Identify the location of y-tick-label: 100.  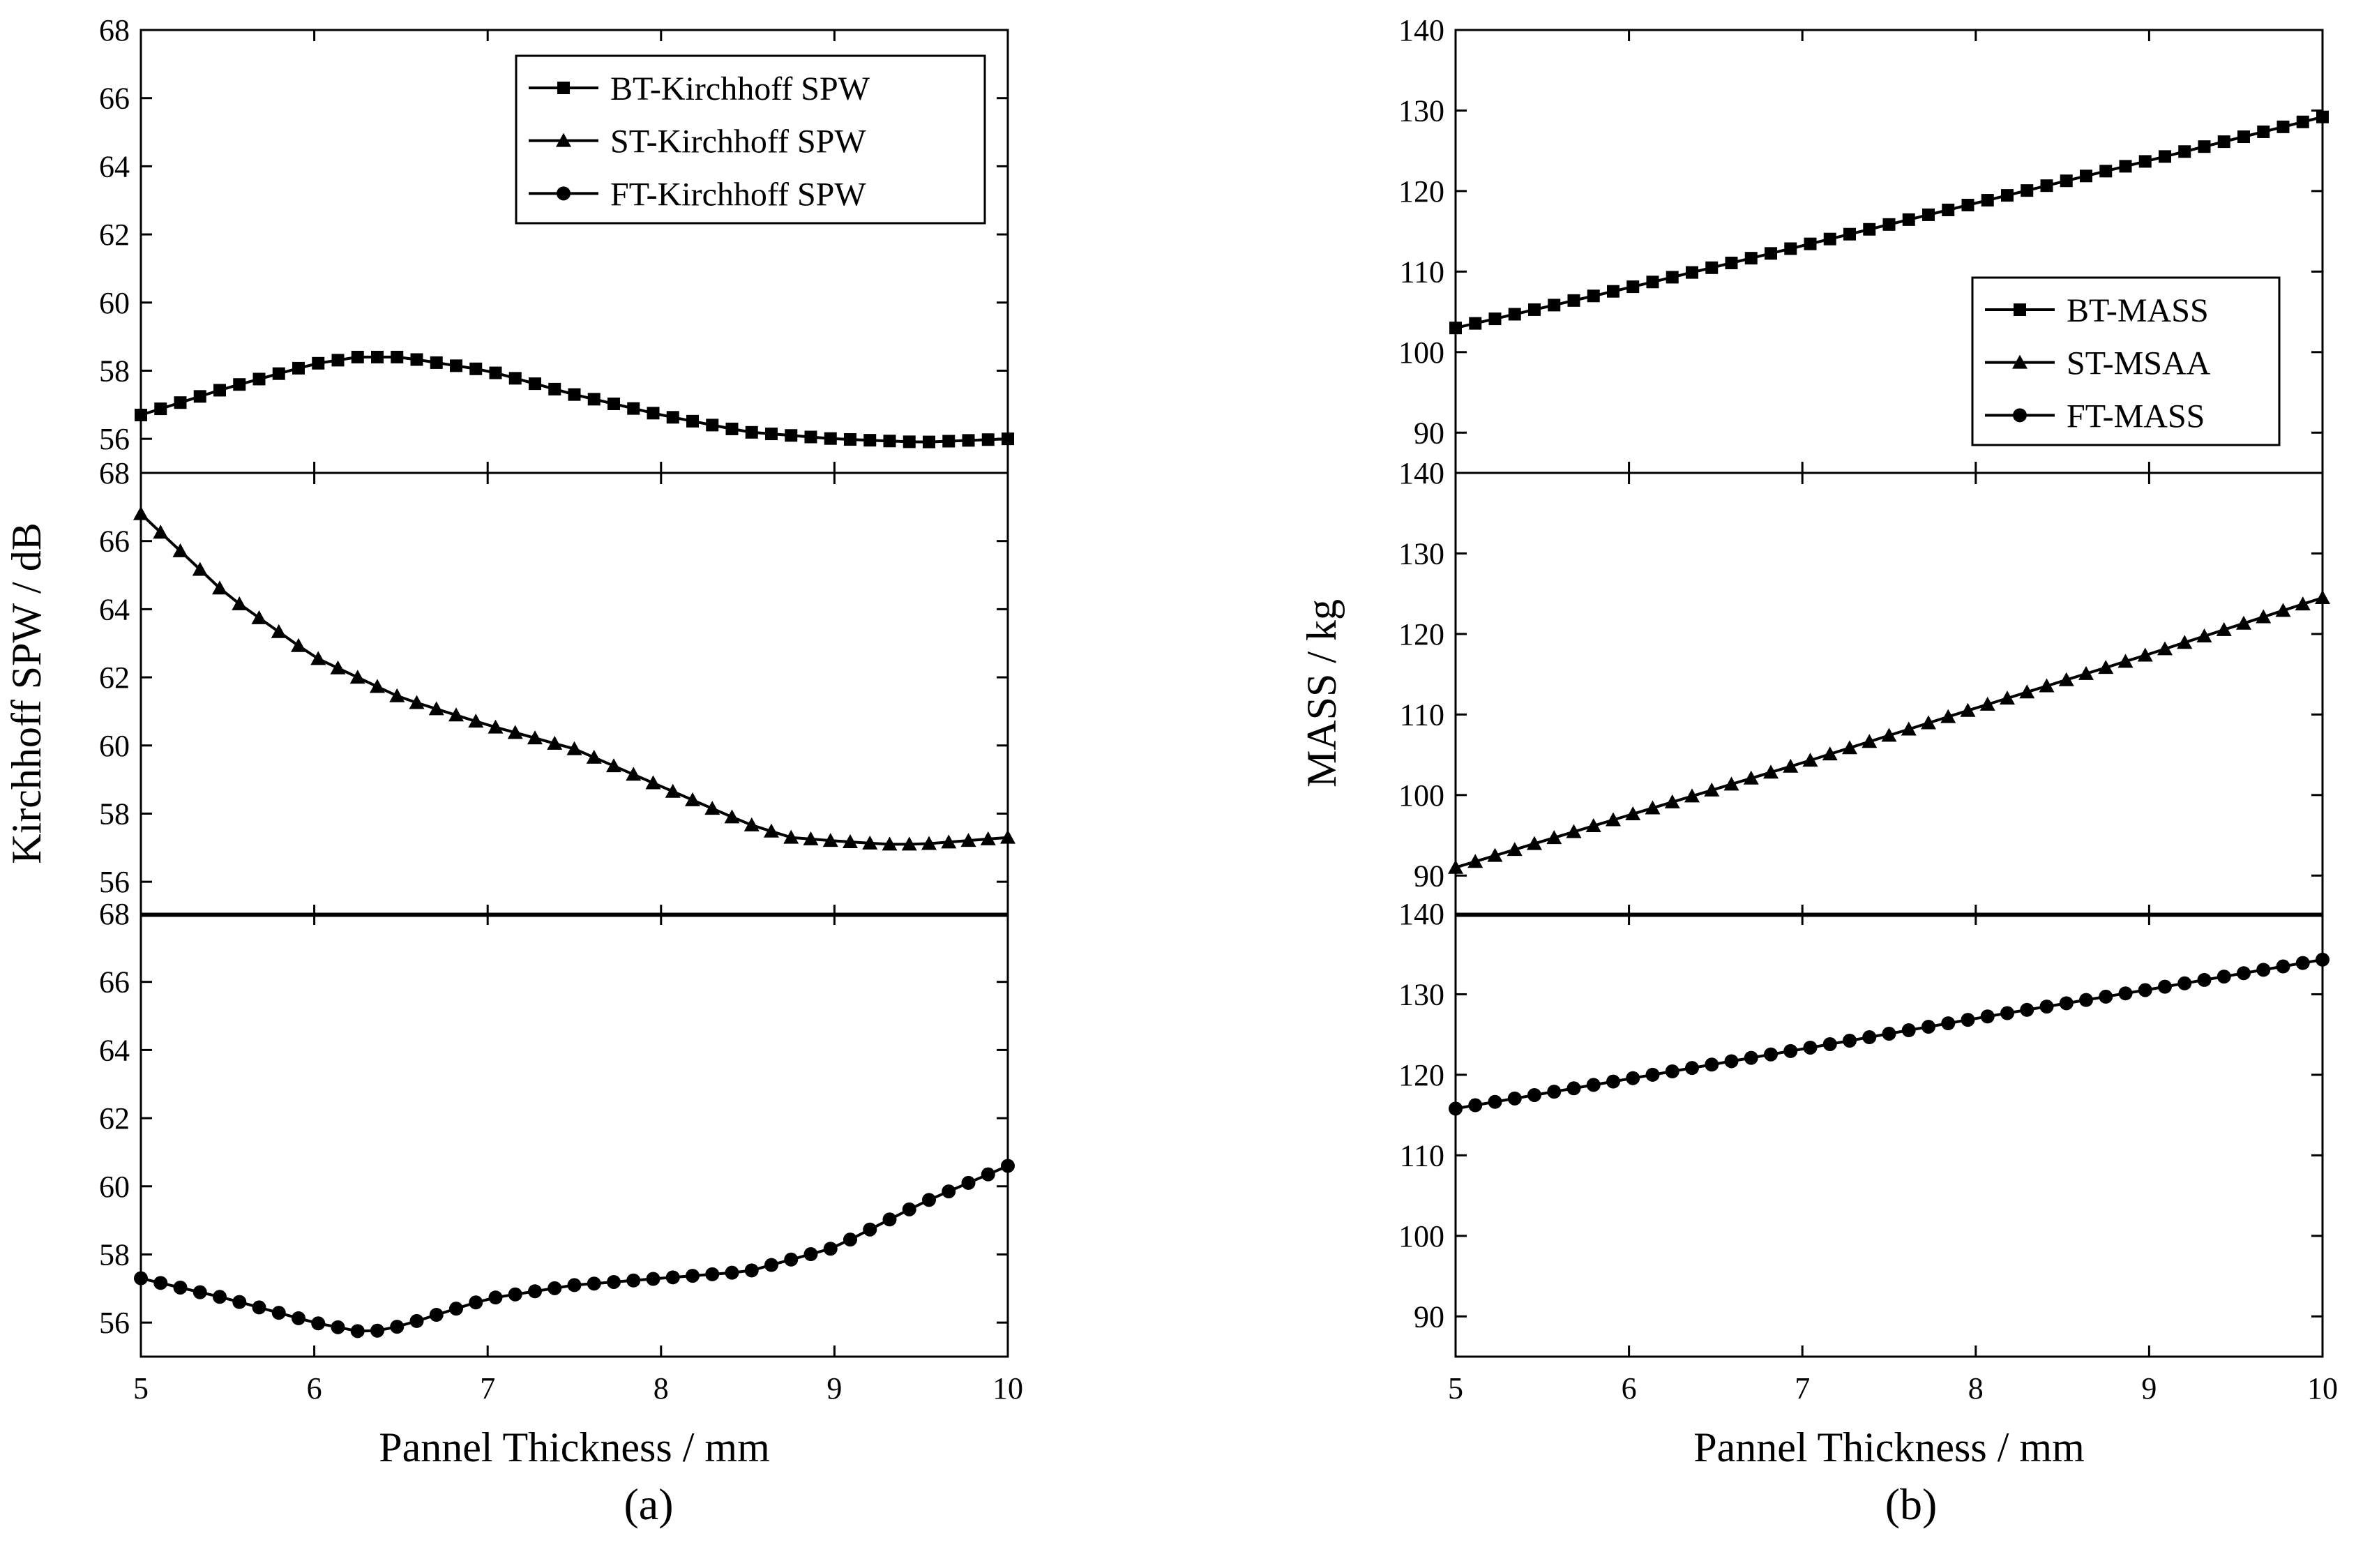
(1421, 795).